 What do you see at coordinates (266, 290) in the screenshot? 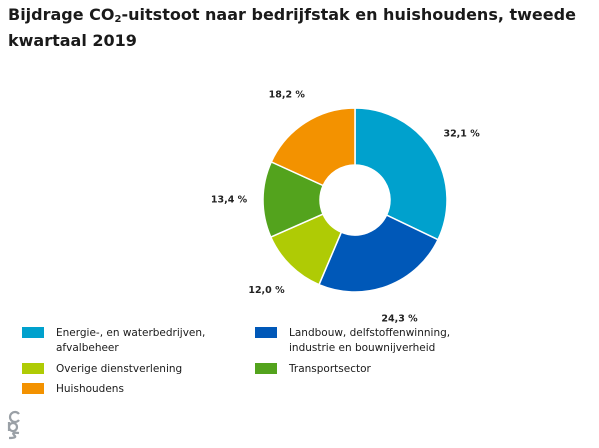
I see `slice-value-label: 12,0 %` at bounding box center [266, 290].